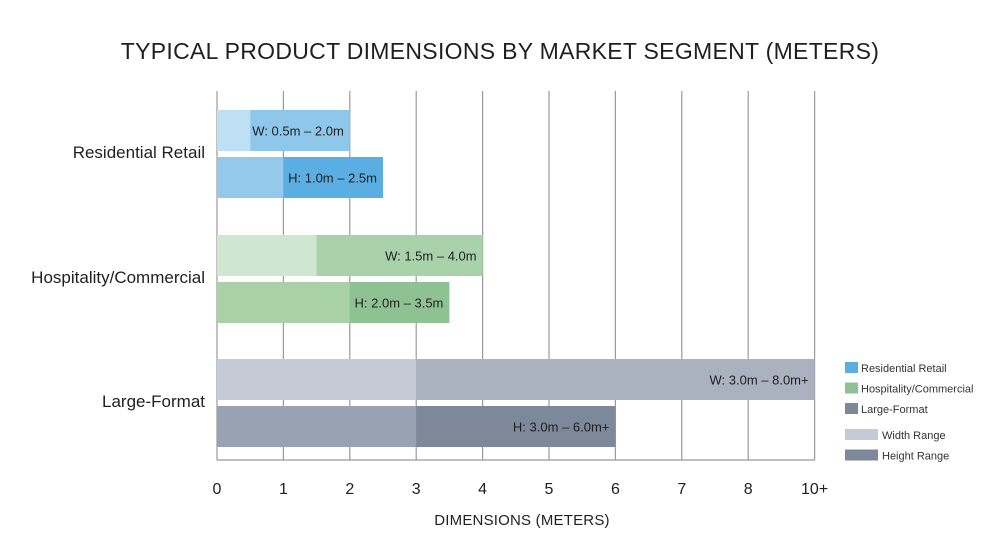 The width and height of the screenshot is (1000, 558). I want to click on width-range-label: W: 0.5m – 2.0m, so click(298, 131).